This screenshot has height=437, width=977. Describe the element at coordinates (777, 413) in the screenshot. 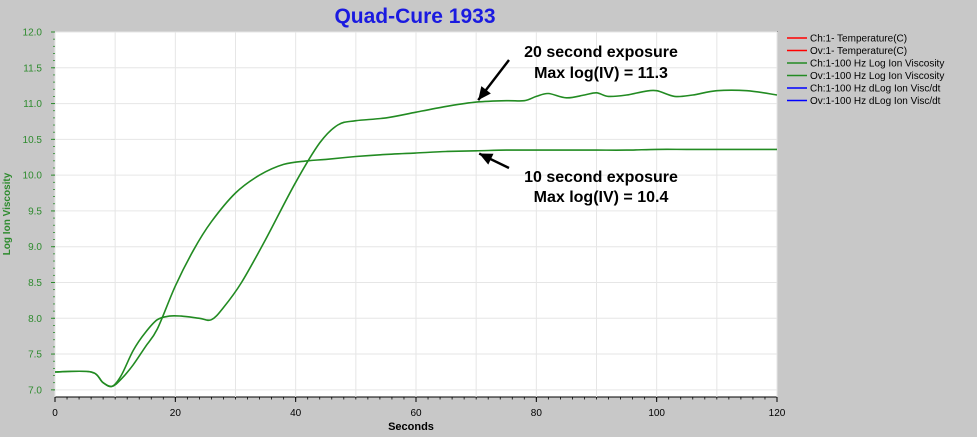

I see `x-tick-label: 120` at that location.